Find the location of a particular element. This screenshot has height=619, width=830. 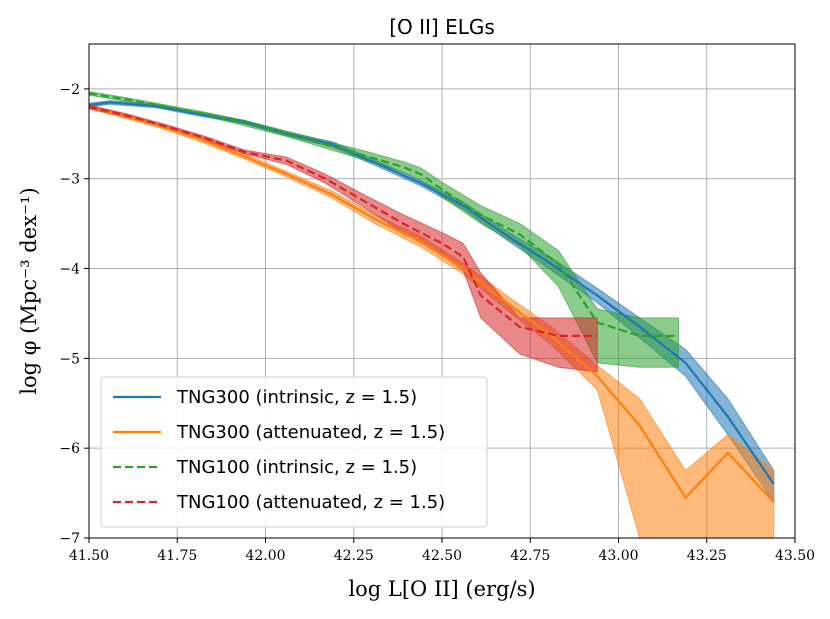

y-tick-label: −4 is located at coordinates (69, 270).